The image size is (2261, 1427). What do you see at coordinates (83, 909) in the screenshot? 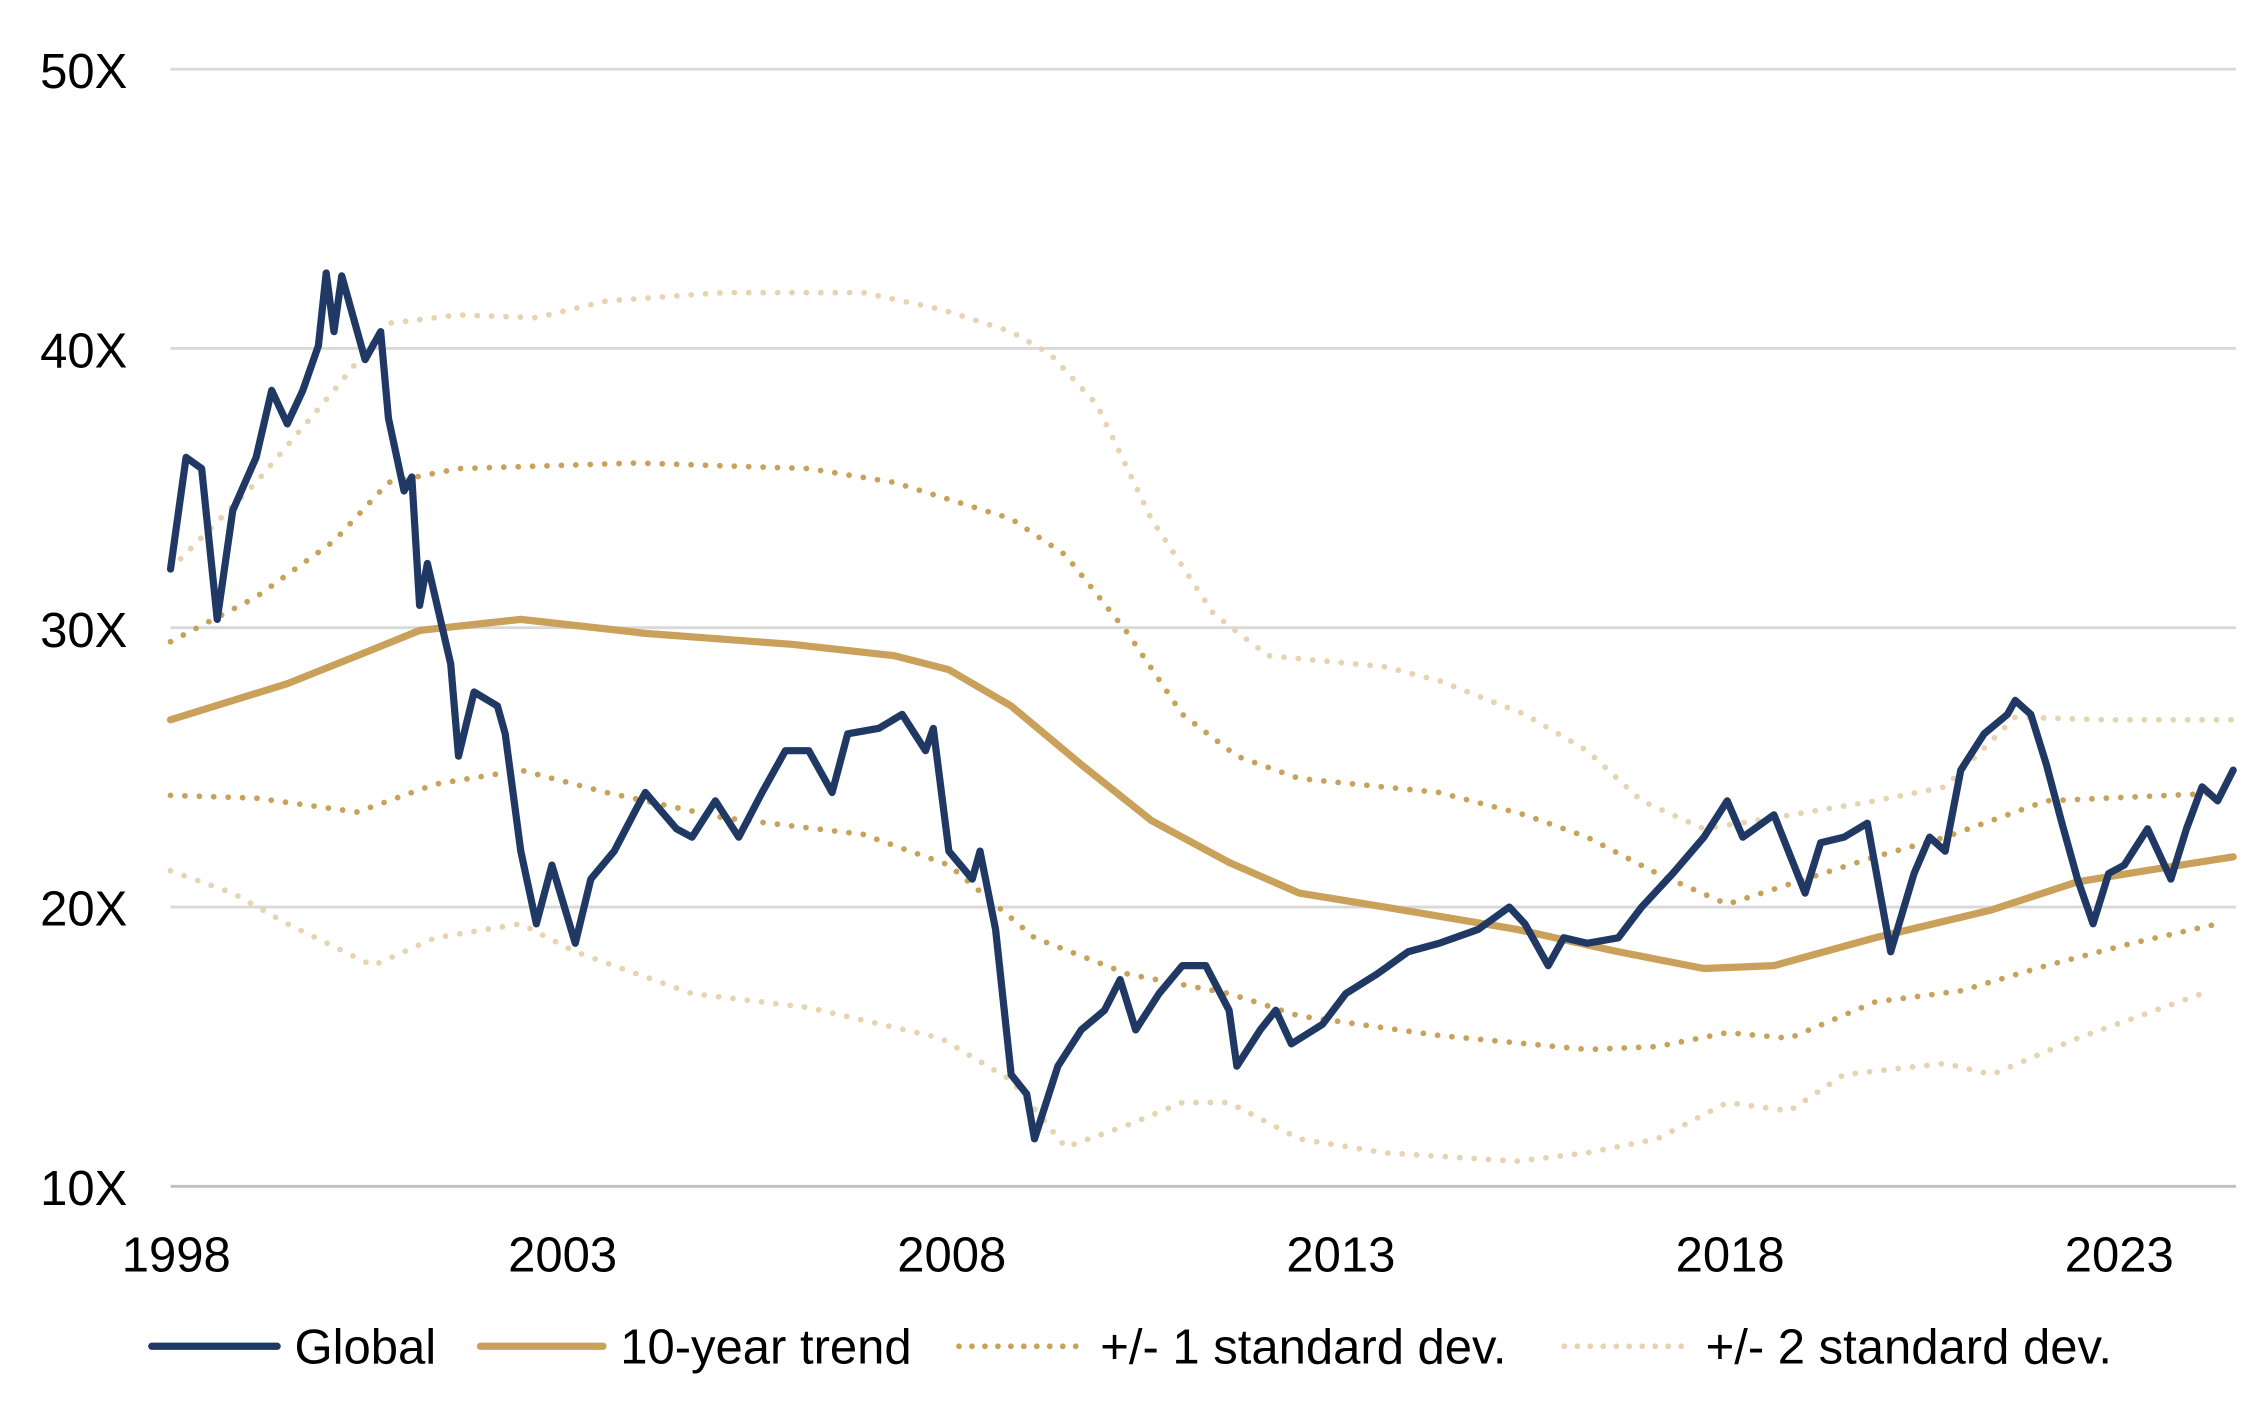
I see `y-tick-label: 20X` at bounding box center [83, 909].